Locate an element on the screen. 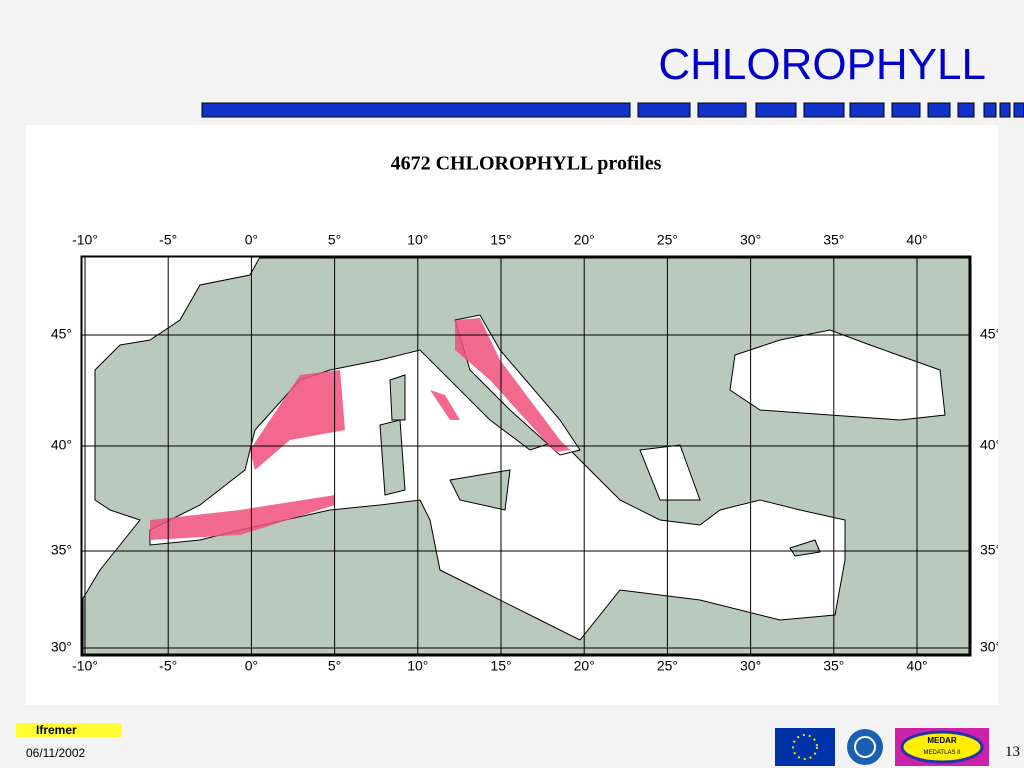  footer-logos: MEDAR MEDATLAS II is located at coordinates (882, 747).